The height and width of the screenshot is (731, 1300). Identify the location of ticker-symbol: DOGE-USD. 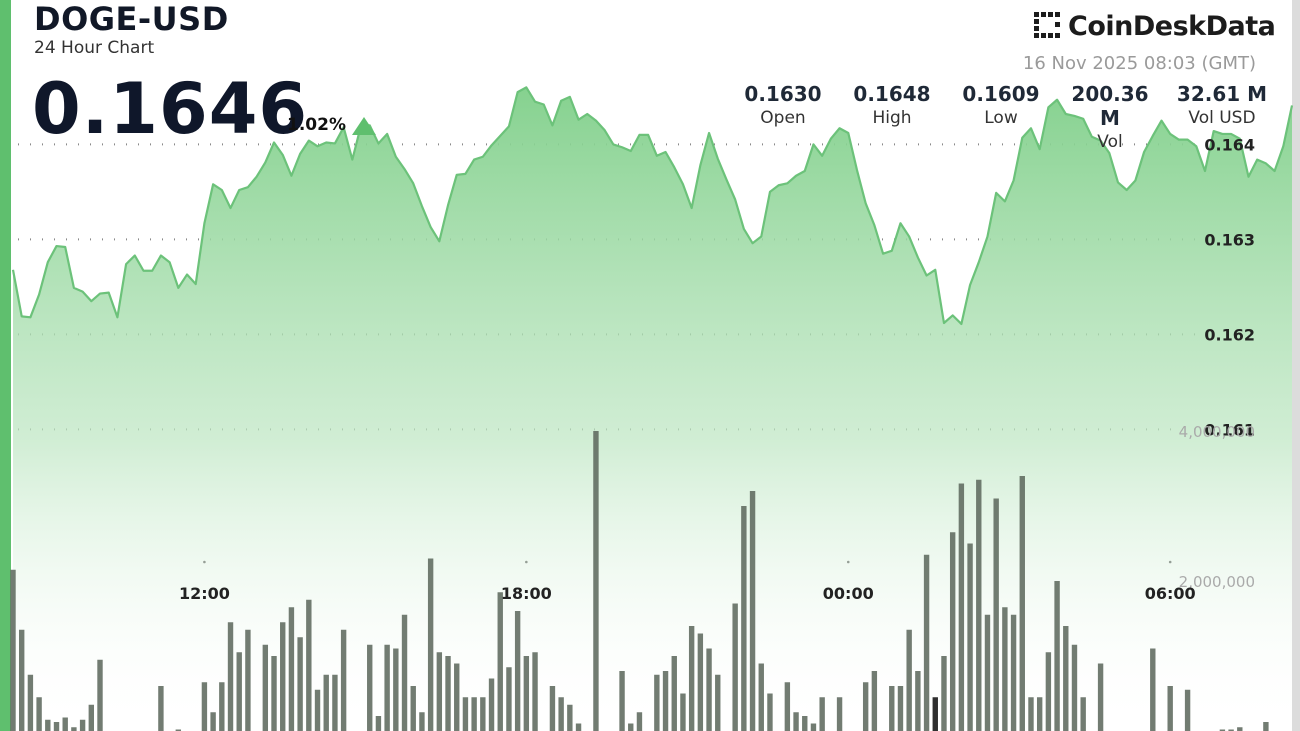
(131, 19).